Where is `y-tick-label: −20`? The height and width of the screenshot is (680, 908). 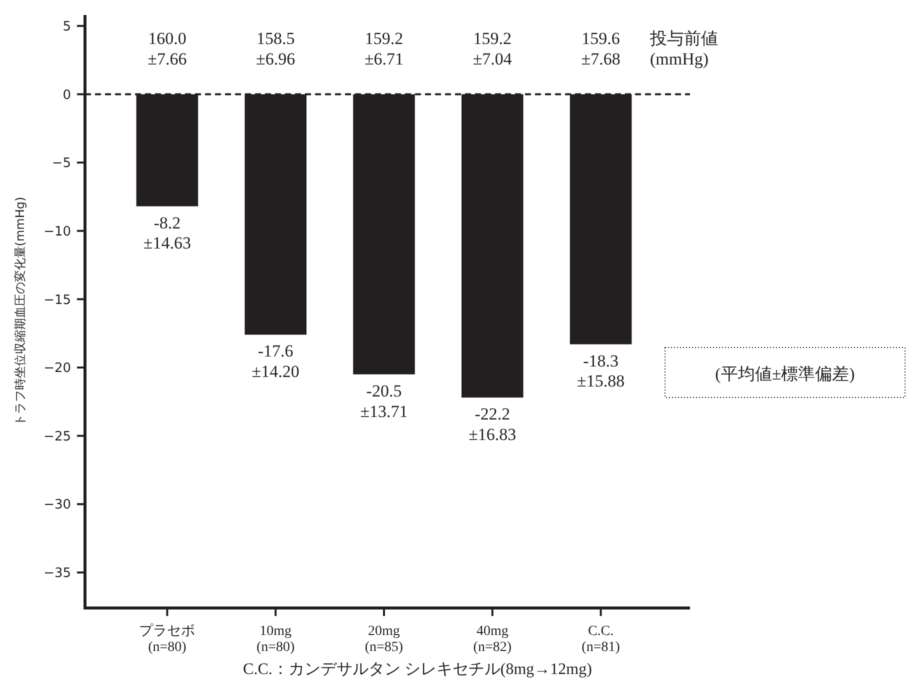
y-tick-label: −20 is located at coordinates (57, 368).